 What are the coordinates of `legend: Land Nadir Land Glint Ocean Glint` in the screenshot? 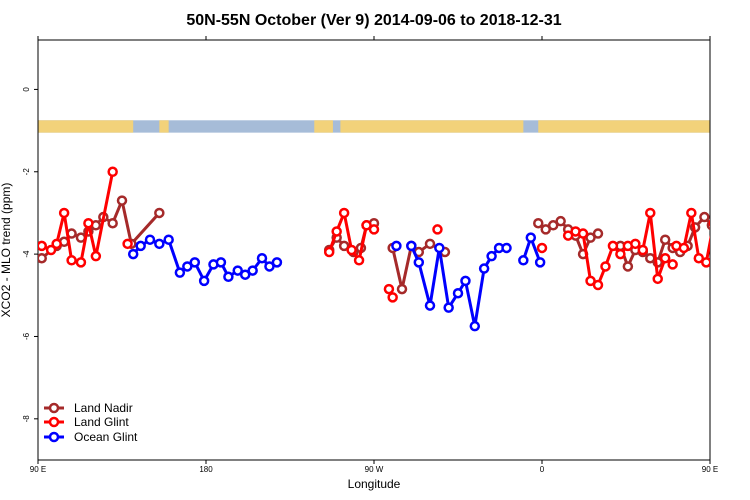 It's located at (91, 422).